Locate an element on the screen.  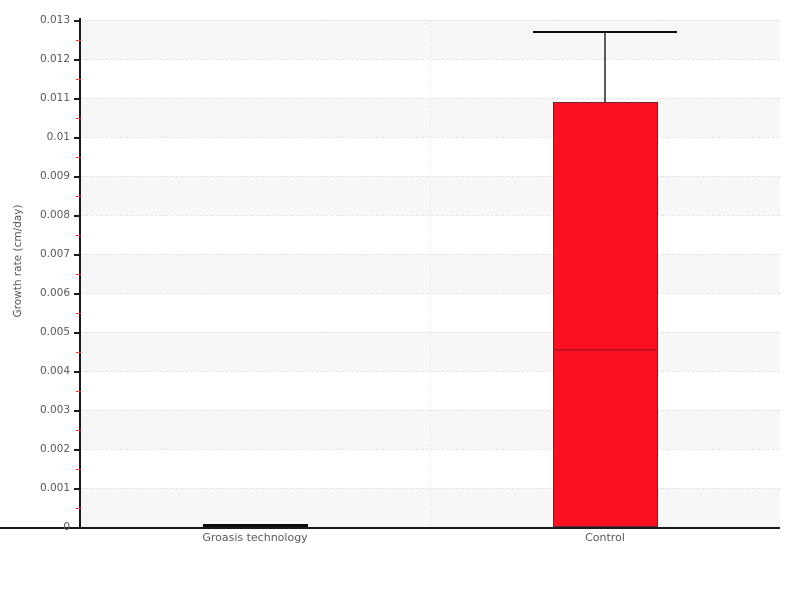
gridline-vertical is located at coordinates (430, 273).